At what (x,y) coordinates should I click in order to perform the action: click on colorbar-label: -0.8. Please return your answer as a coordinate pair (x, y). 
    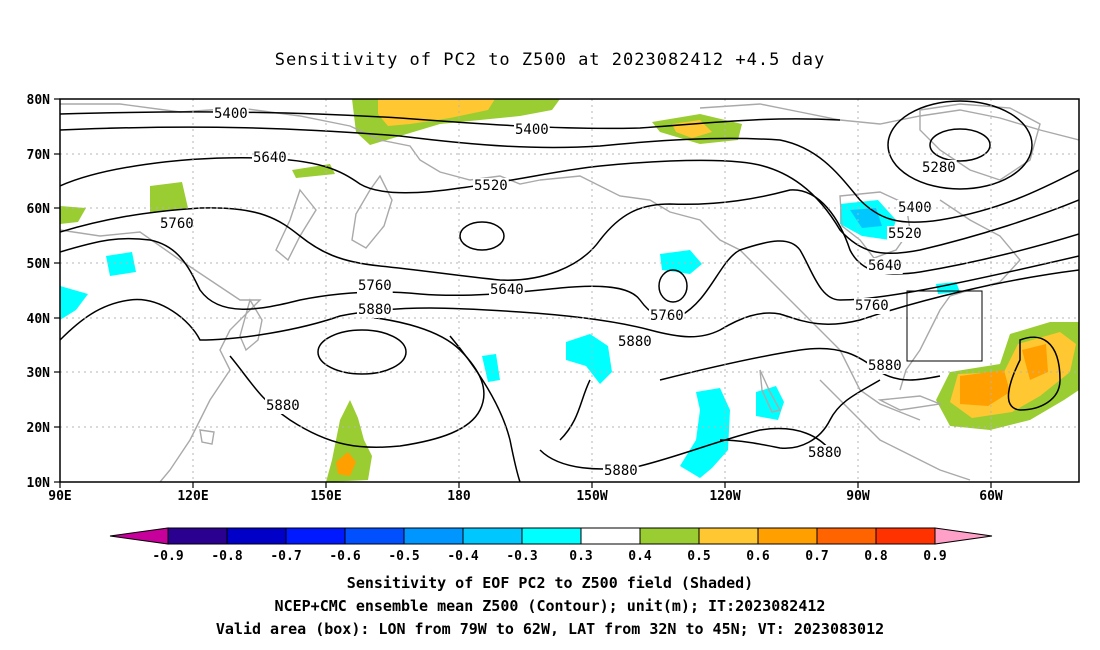
    Looking at the image, I should click on (226, 556).